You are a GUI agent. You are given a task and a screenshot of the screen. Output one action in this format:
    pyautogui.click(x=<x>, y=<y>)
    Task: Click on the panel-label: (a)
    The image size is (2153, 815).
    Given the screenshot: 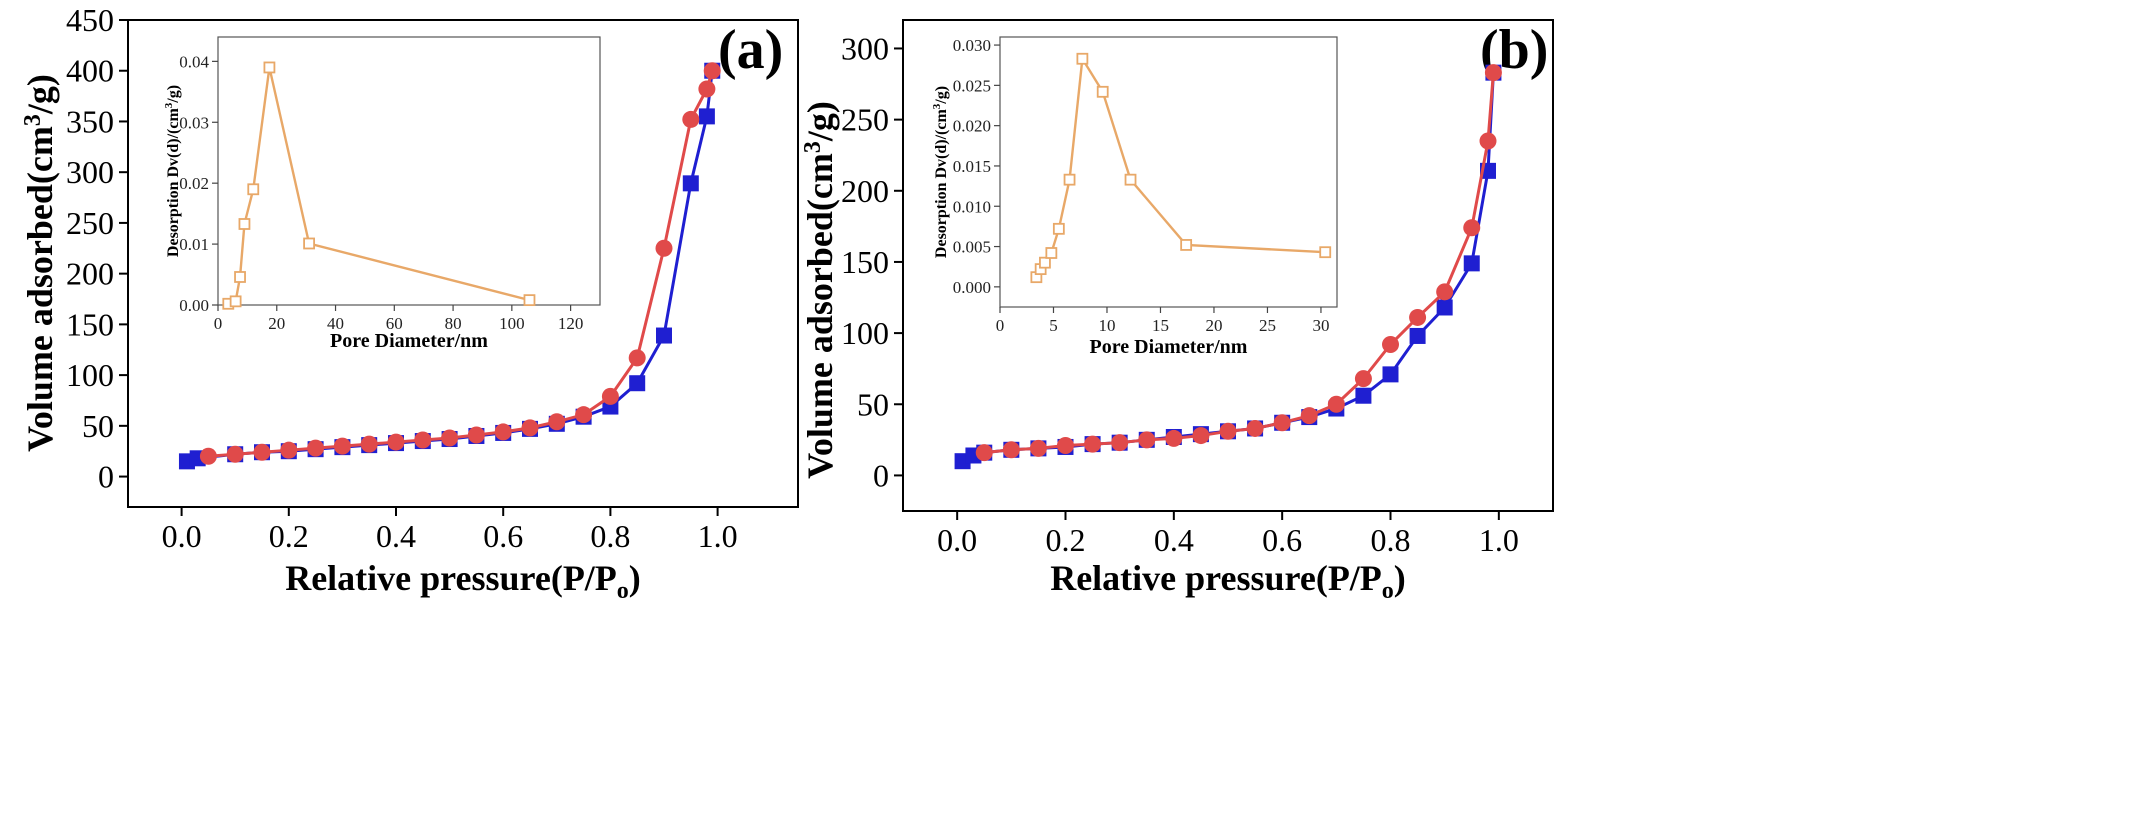 What is the action you would take?
    pyautogui.click(x=750, y=50)
    